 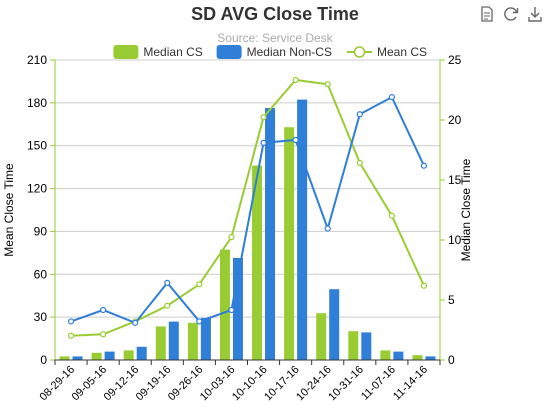 I want to click on x-tick-label: 10-31-16, so click(x=346, y=384).